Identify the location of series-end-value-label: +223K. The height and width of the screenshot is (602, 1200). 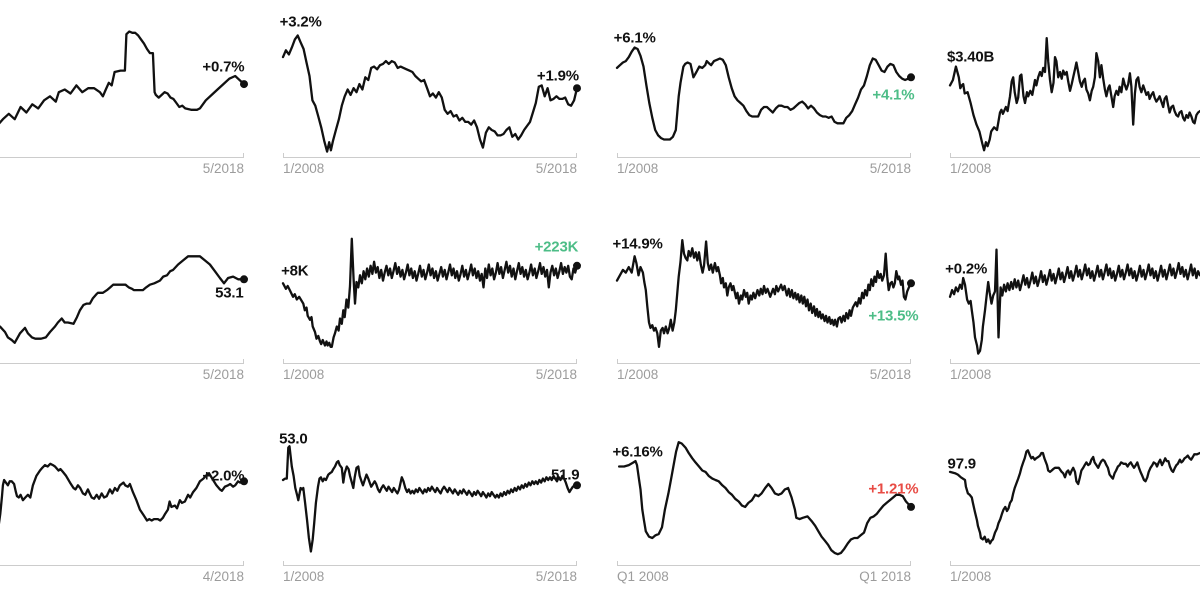
(556, 247).